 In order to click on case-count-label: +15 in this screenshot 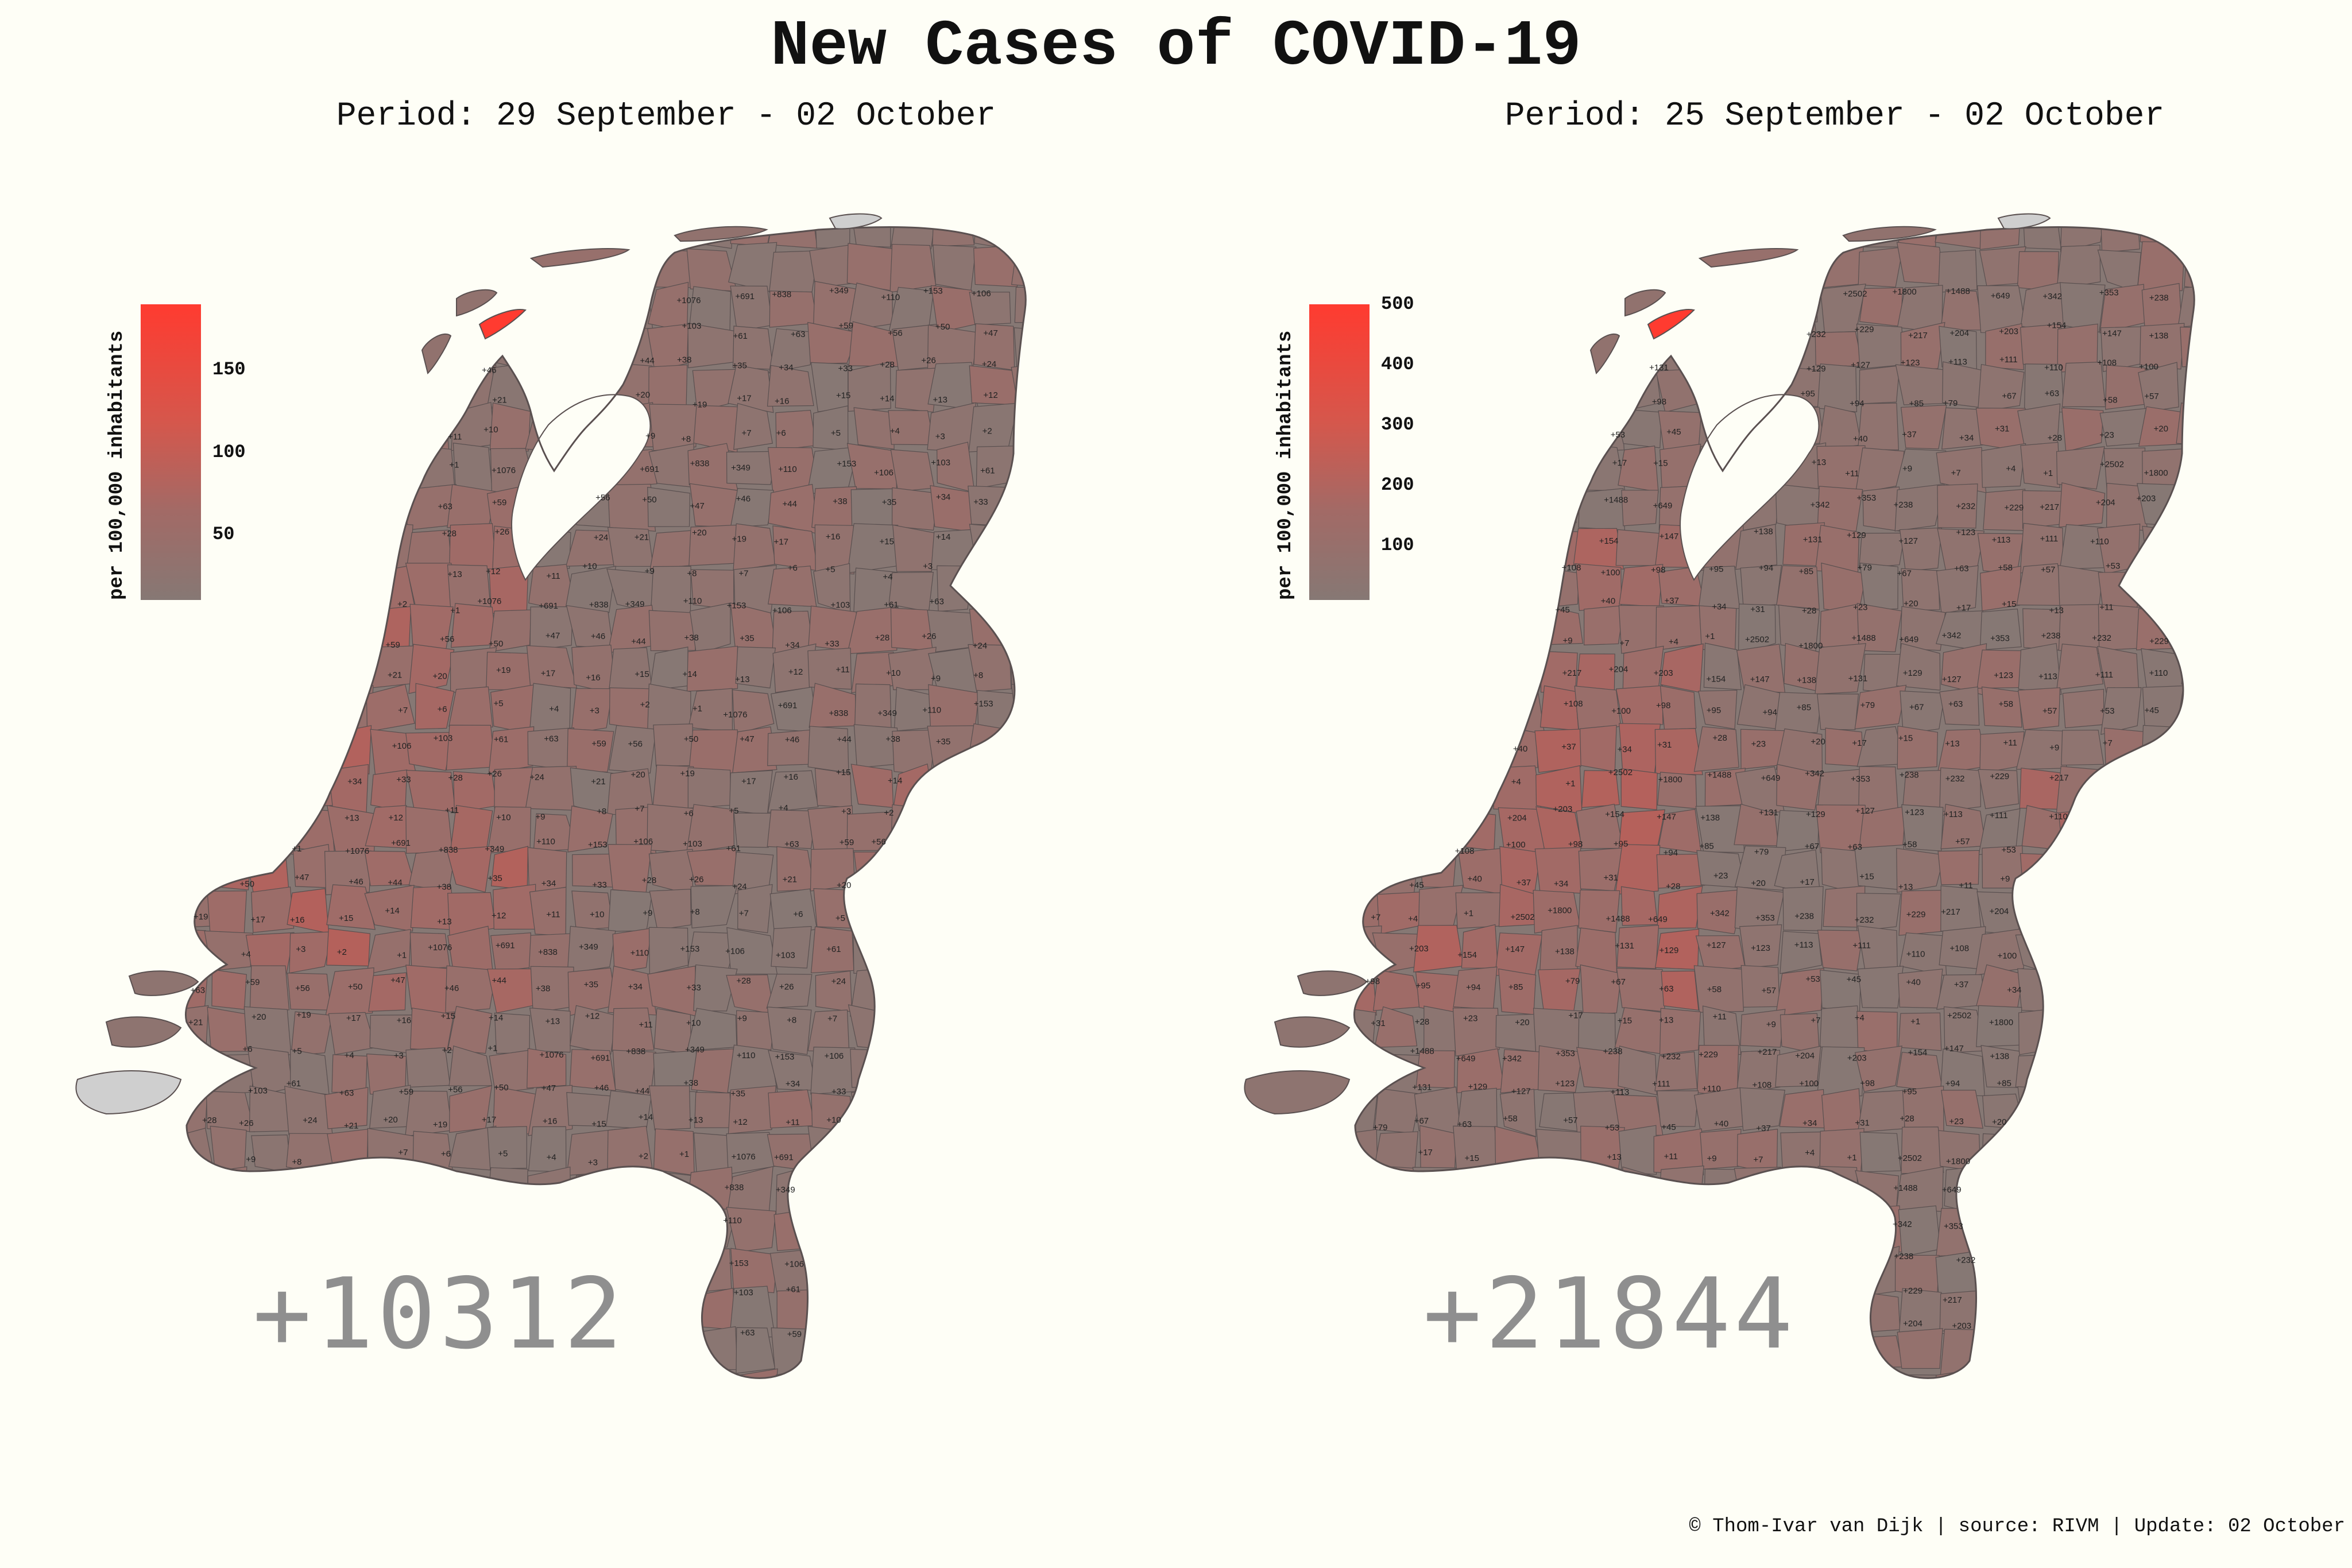, I will do `click(843, 772)`.